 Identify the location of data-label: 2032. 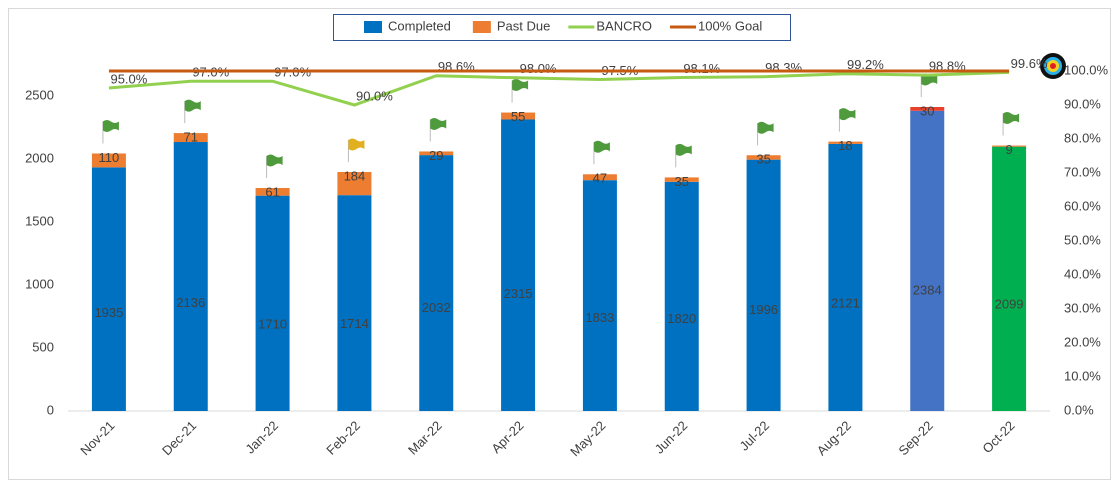
(436, 307).